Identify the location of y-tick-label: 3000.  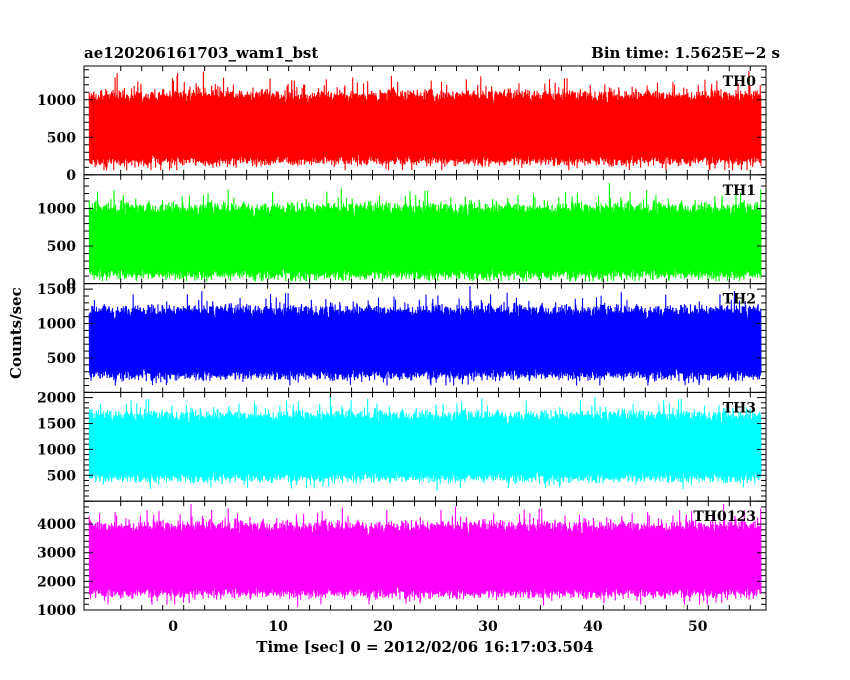
(56, 554).